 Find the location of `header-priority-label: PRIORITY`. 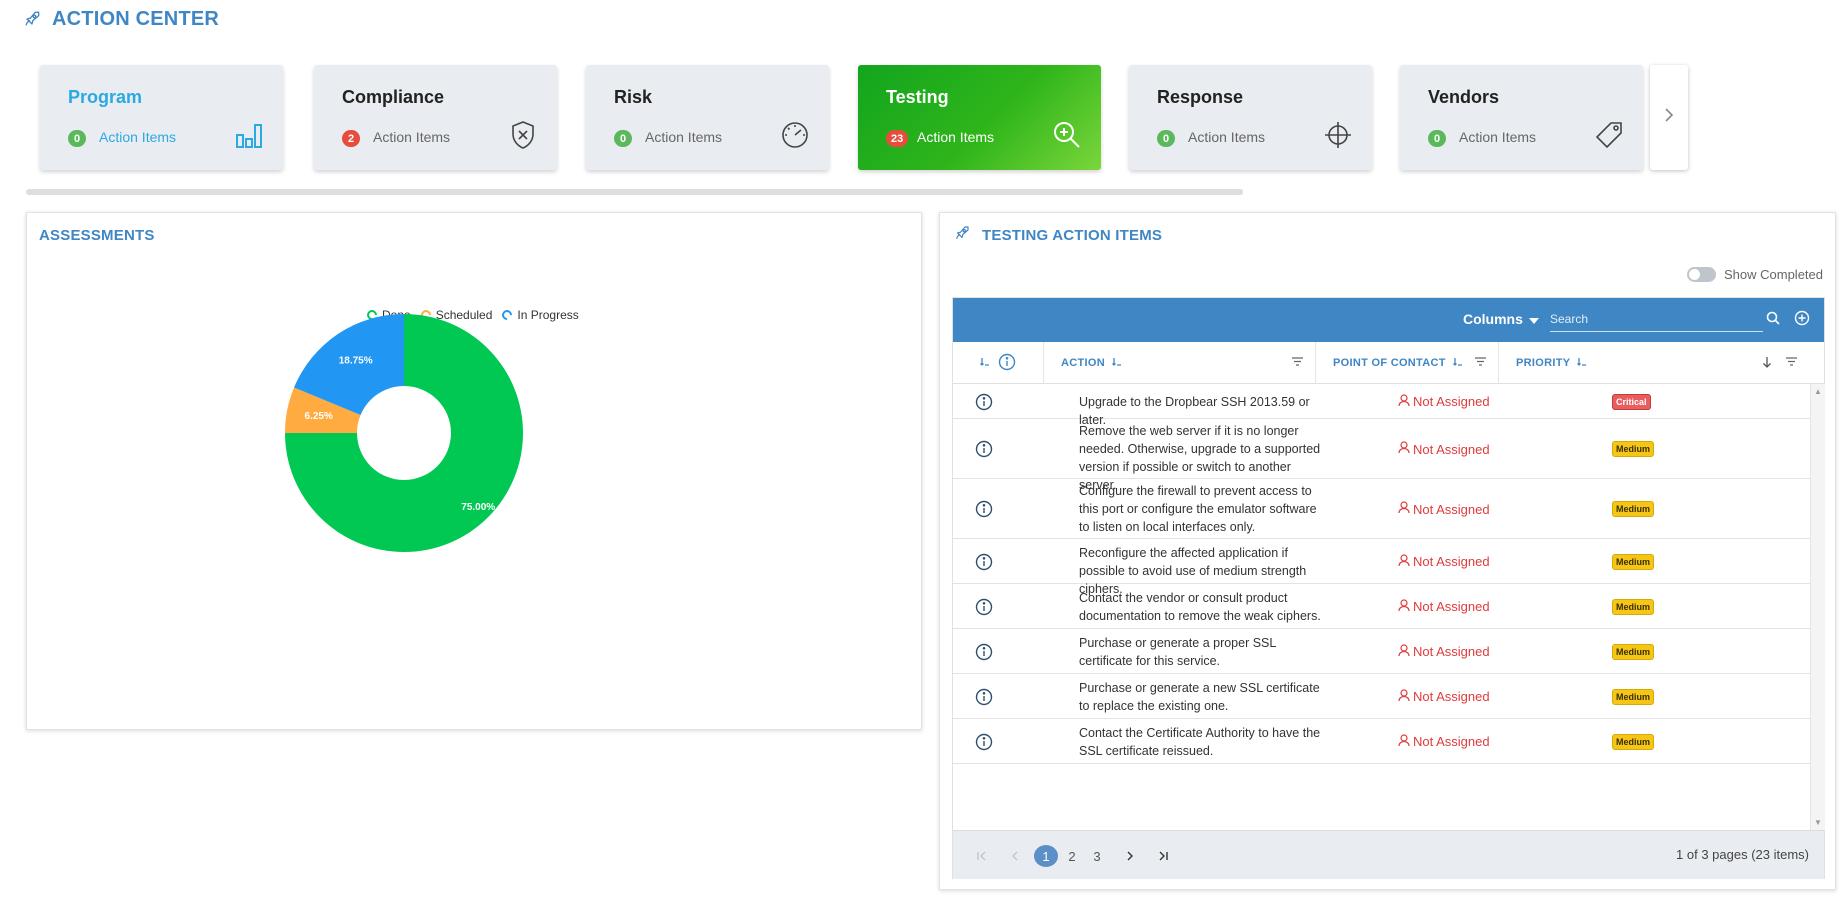

header-priority-label: PRIORITY is located at coordinates (1543, 363).